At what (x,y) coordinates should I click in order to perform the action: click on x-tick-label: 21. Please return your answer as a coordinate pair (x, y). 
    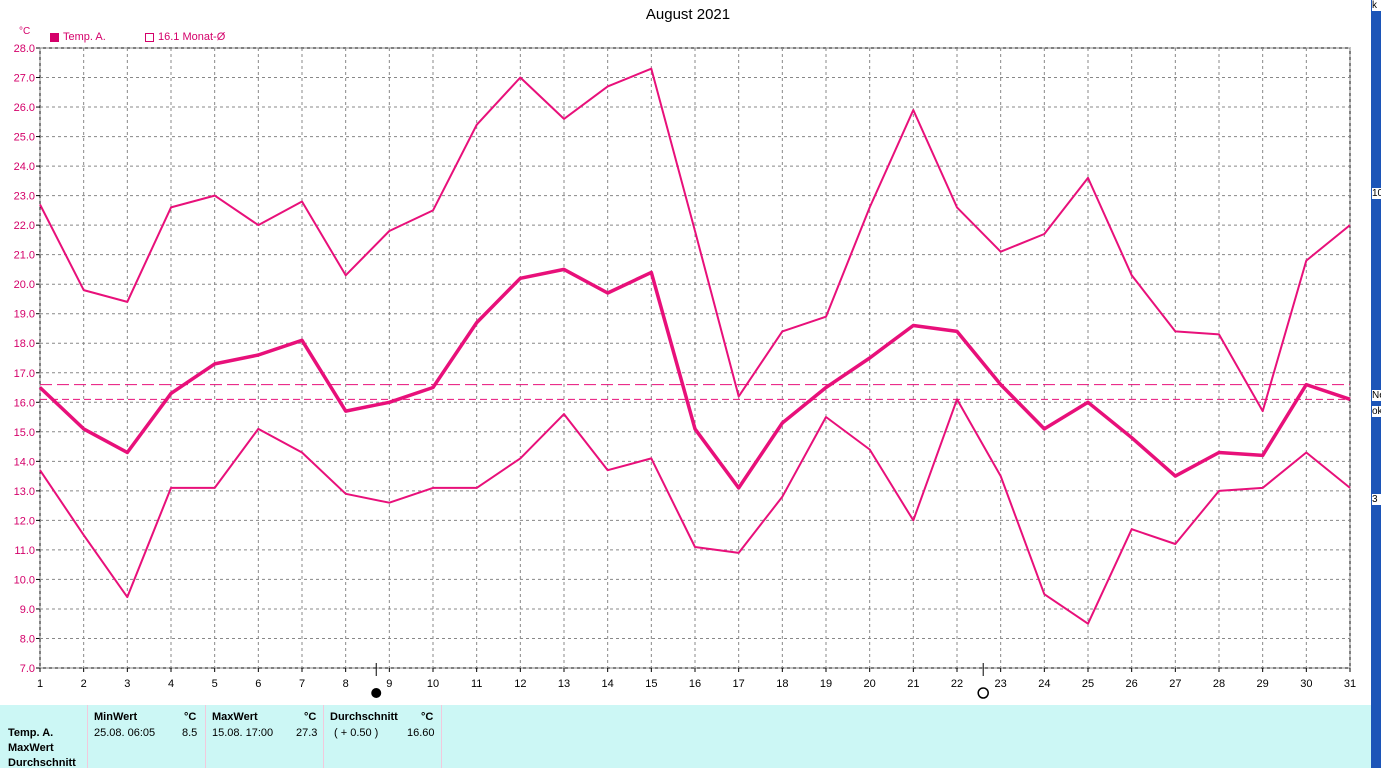
    Looking at the image, I should click on (913, 684).